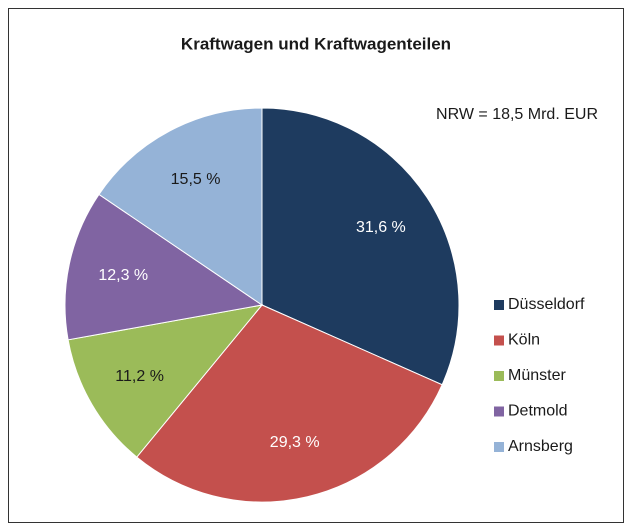 This screenshot has width=632, height=531. What do you see at coordinates (517, 114) in the screenshot?
I see `annotation: NRW = 18,5 Mrd. EUR` at bounding box center [517, 114].